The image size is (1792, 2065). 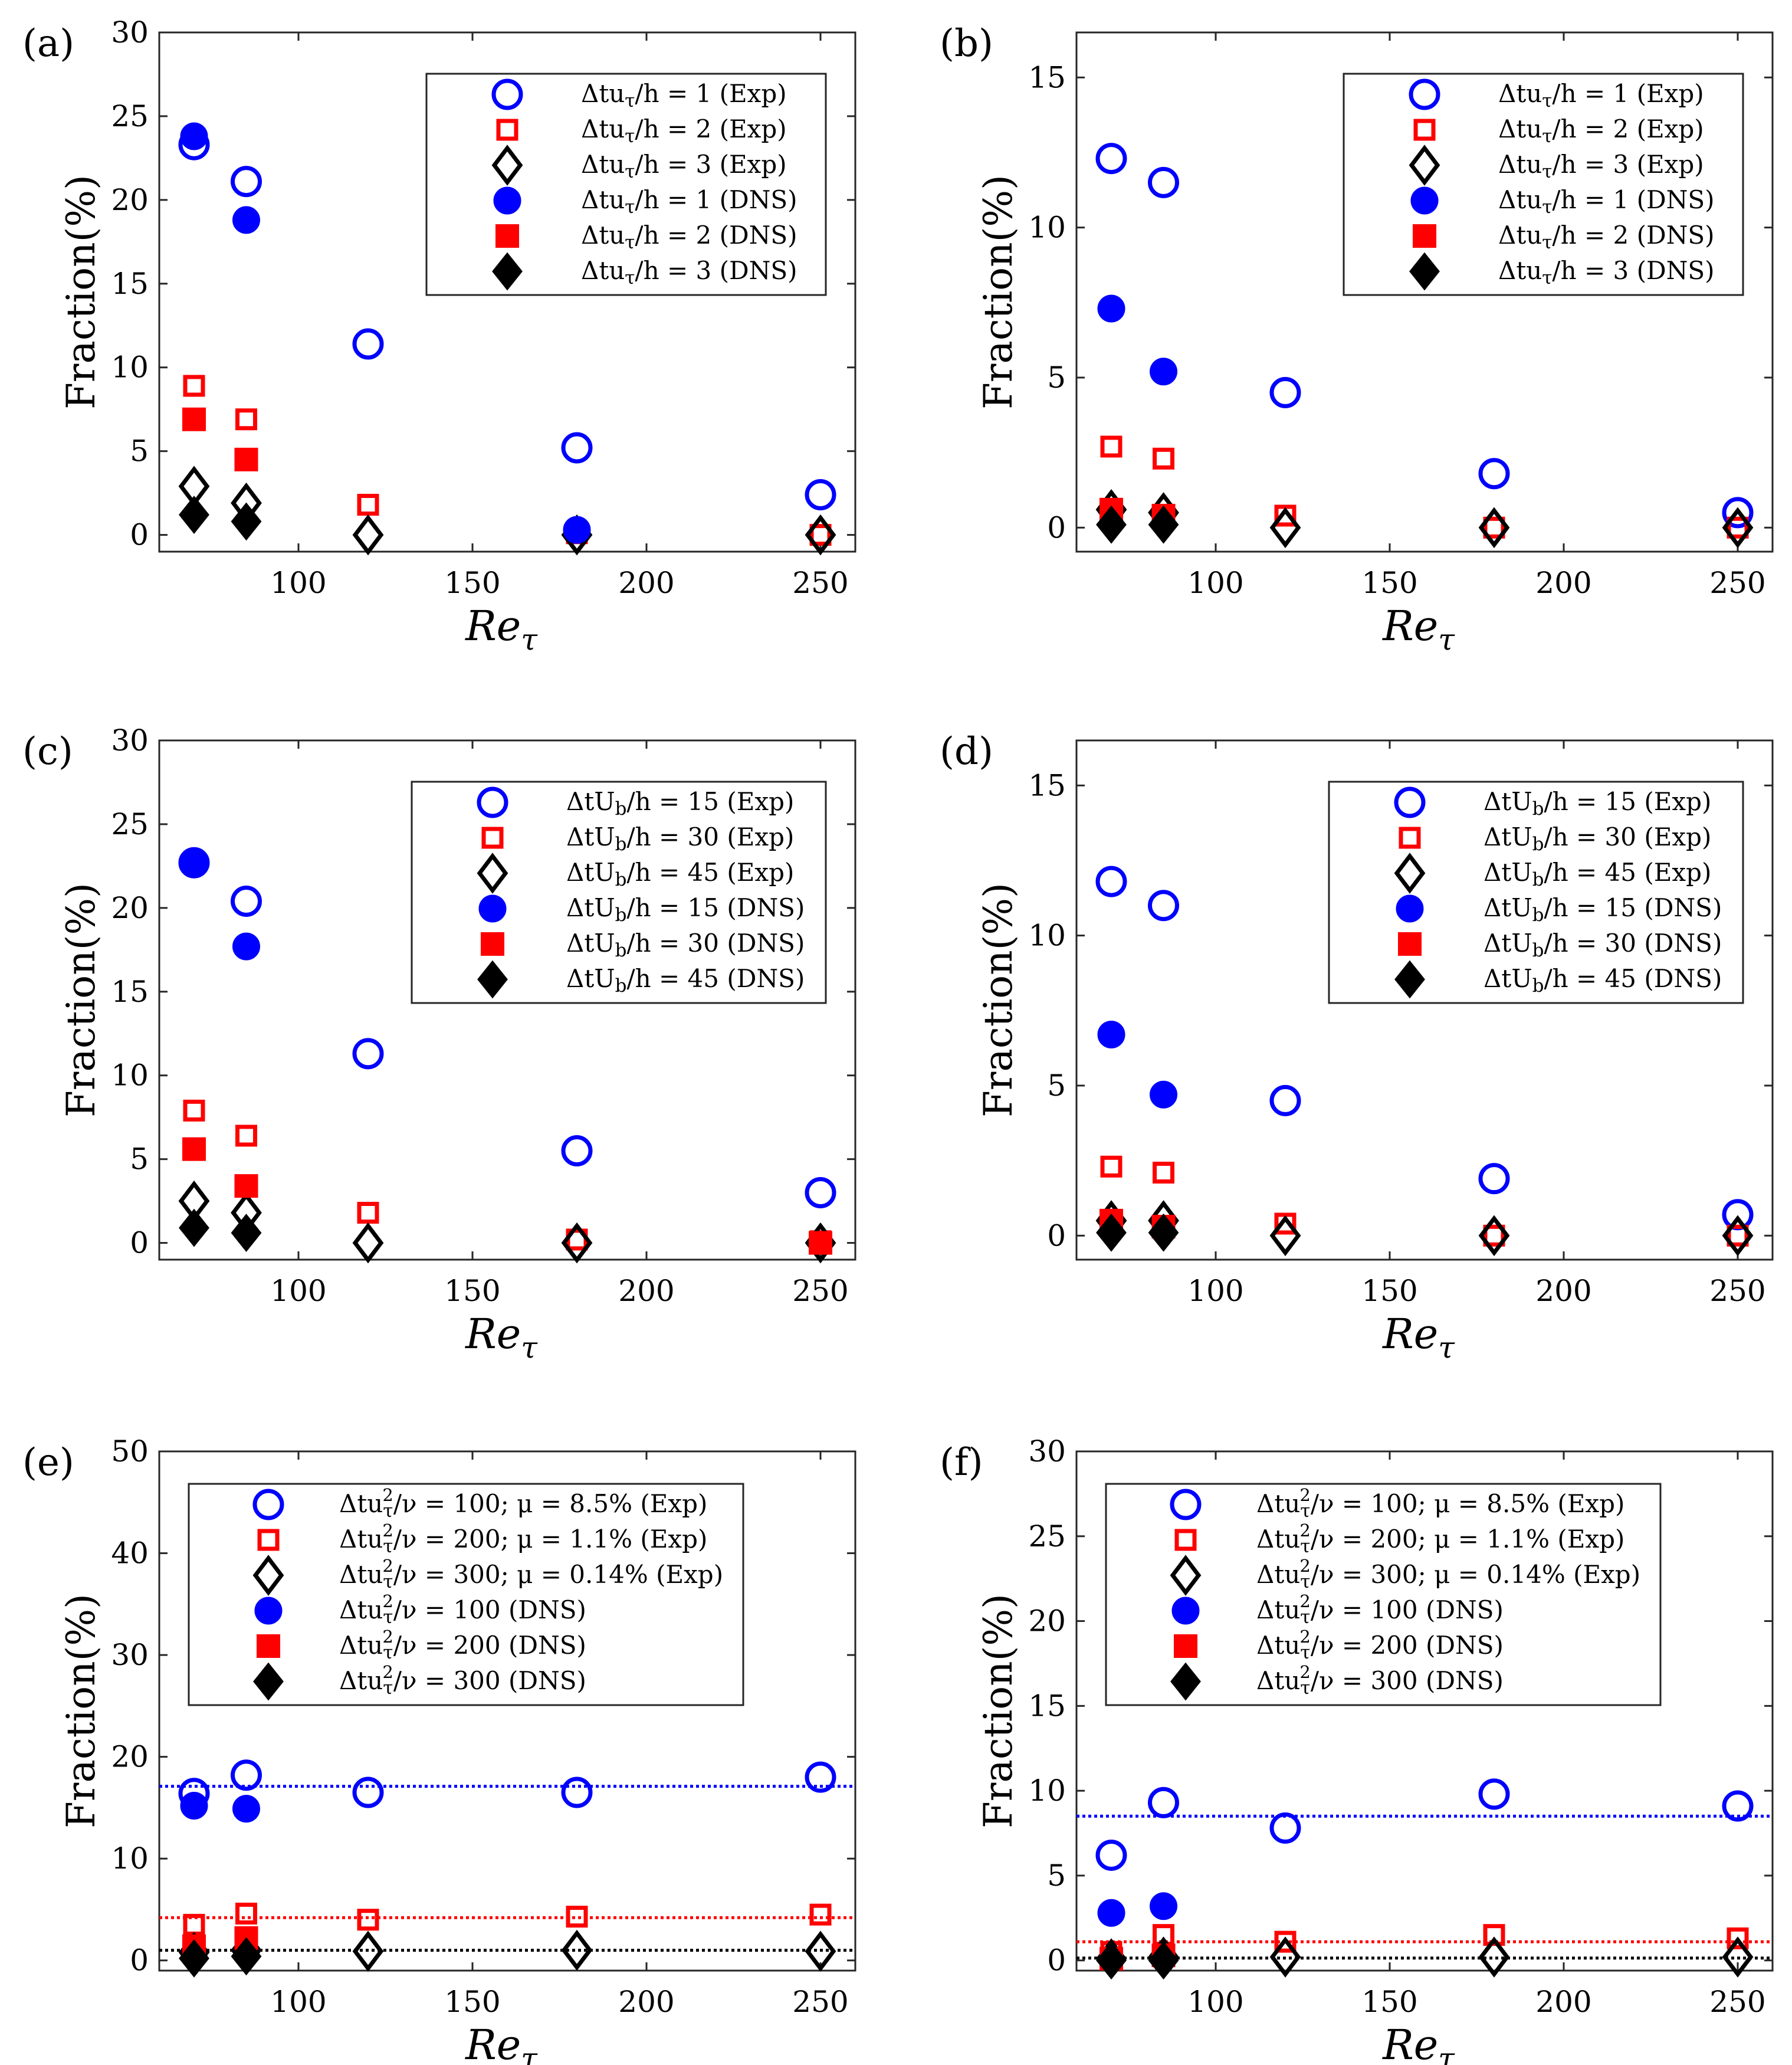 What do you see at coordinates (1380, 1609) in the screenshot?
I see `legend-label: Δtuτ2/ν = 100 (DNS)` at bounding box center [1380, 1609].